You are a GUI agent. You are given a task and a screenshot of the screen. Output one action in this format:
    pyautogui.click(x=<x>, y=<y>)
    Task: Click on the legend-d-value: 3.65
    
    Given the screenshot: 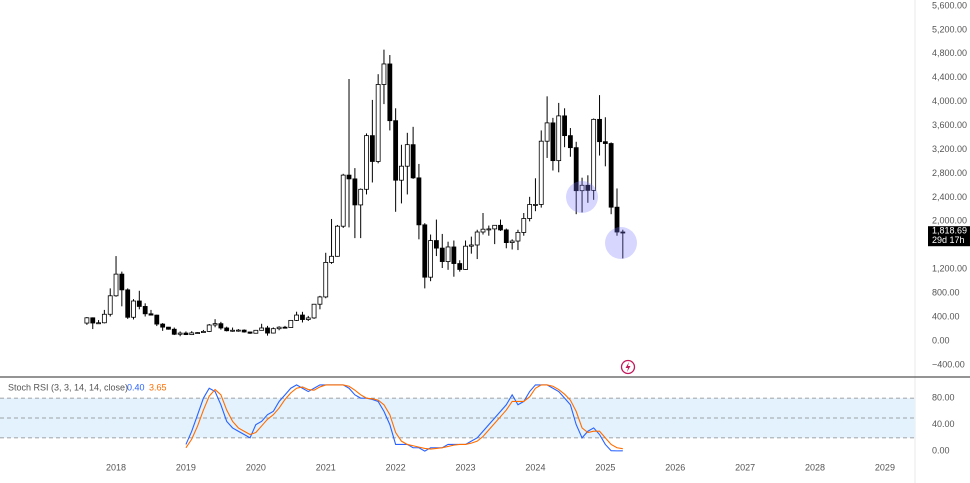 What is the action you would take?
    pyautogui.click(x=158, y=387)
    